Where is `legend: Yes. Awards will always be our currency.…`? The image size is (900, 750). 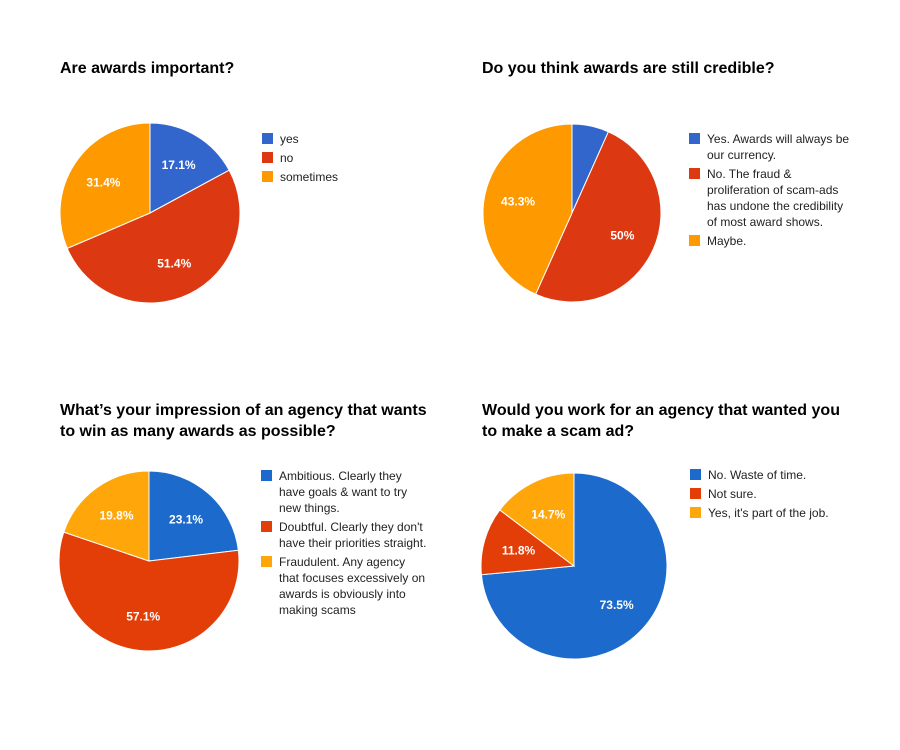 legend: Yes. Awards will always be our currency.… is located at coordinates (772, 191).